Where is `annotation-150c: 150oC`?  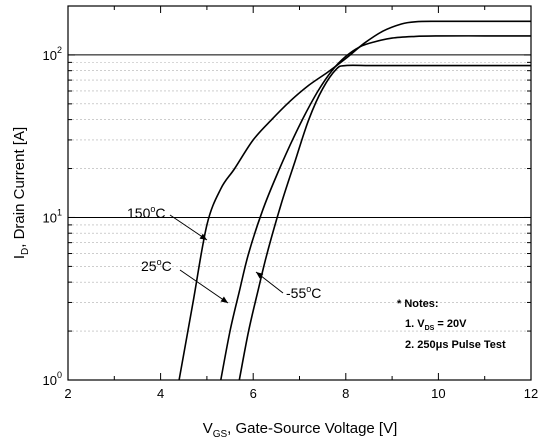 annotation-150c: 150oC is located at coordinates (146, 212).